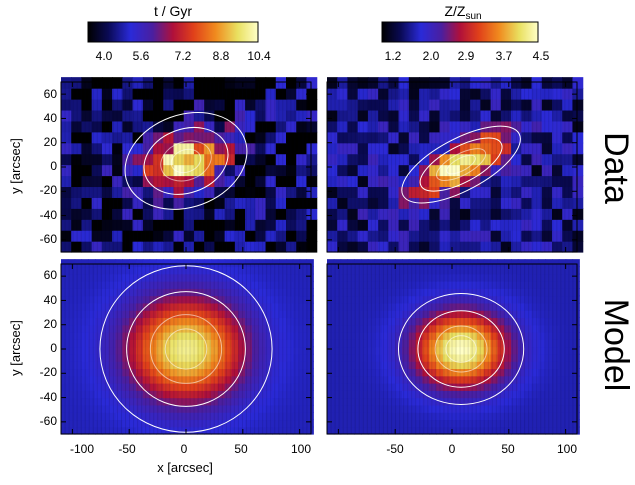  What do you see at coordinates (53, 348) in the screenshot?
I see `y-tick-label: 0` at bounding box center [53, 348].